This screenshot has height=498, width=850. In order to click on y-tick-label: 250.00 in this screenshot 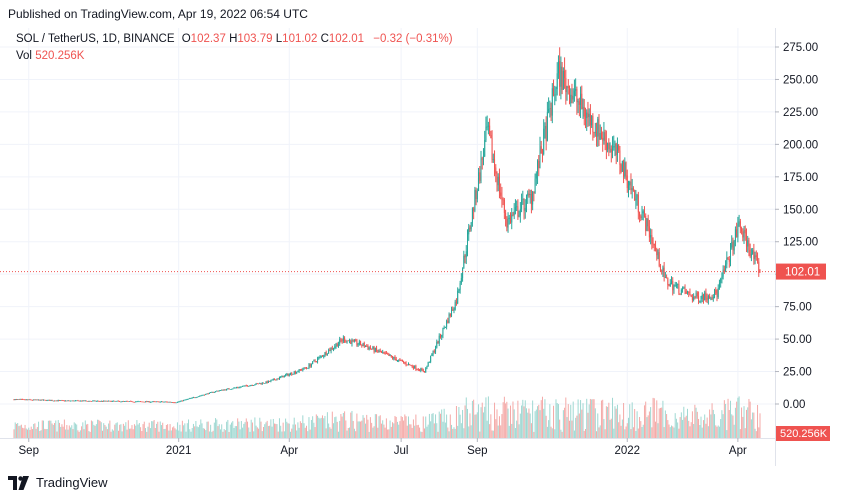, I will do `click(800, 80)`.